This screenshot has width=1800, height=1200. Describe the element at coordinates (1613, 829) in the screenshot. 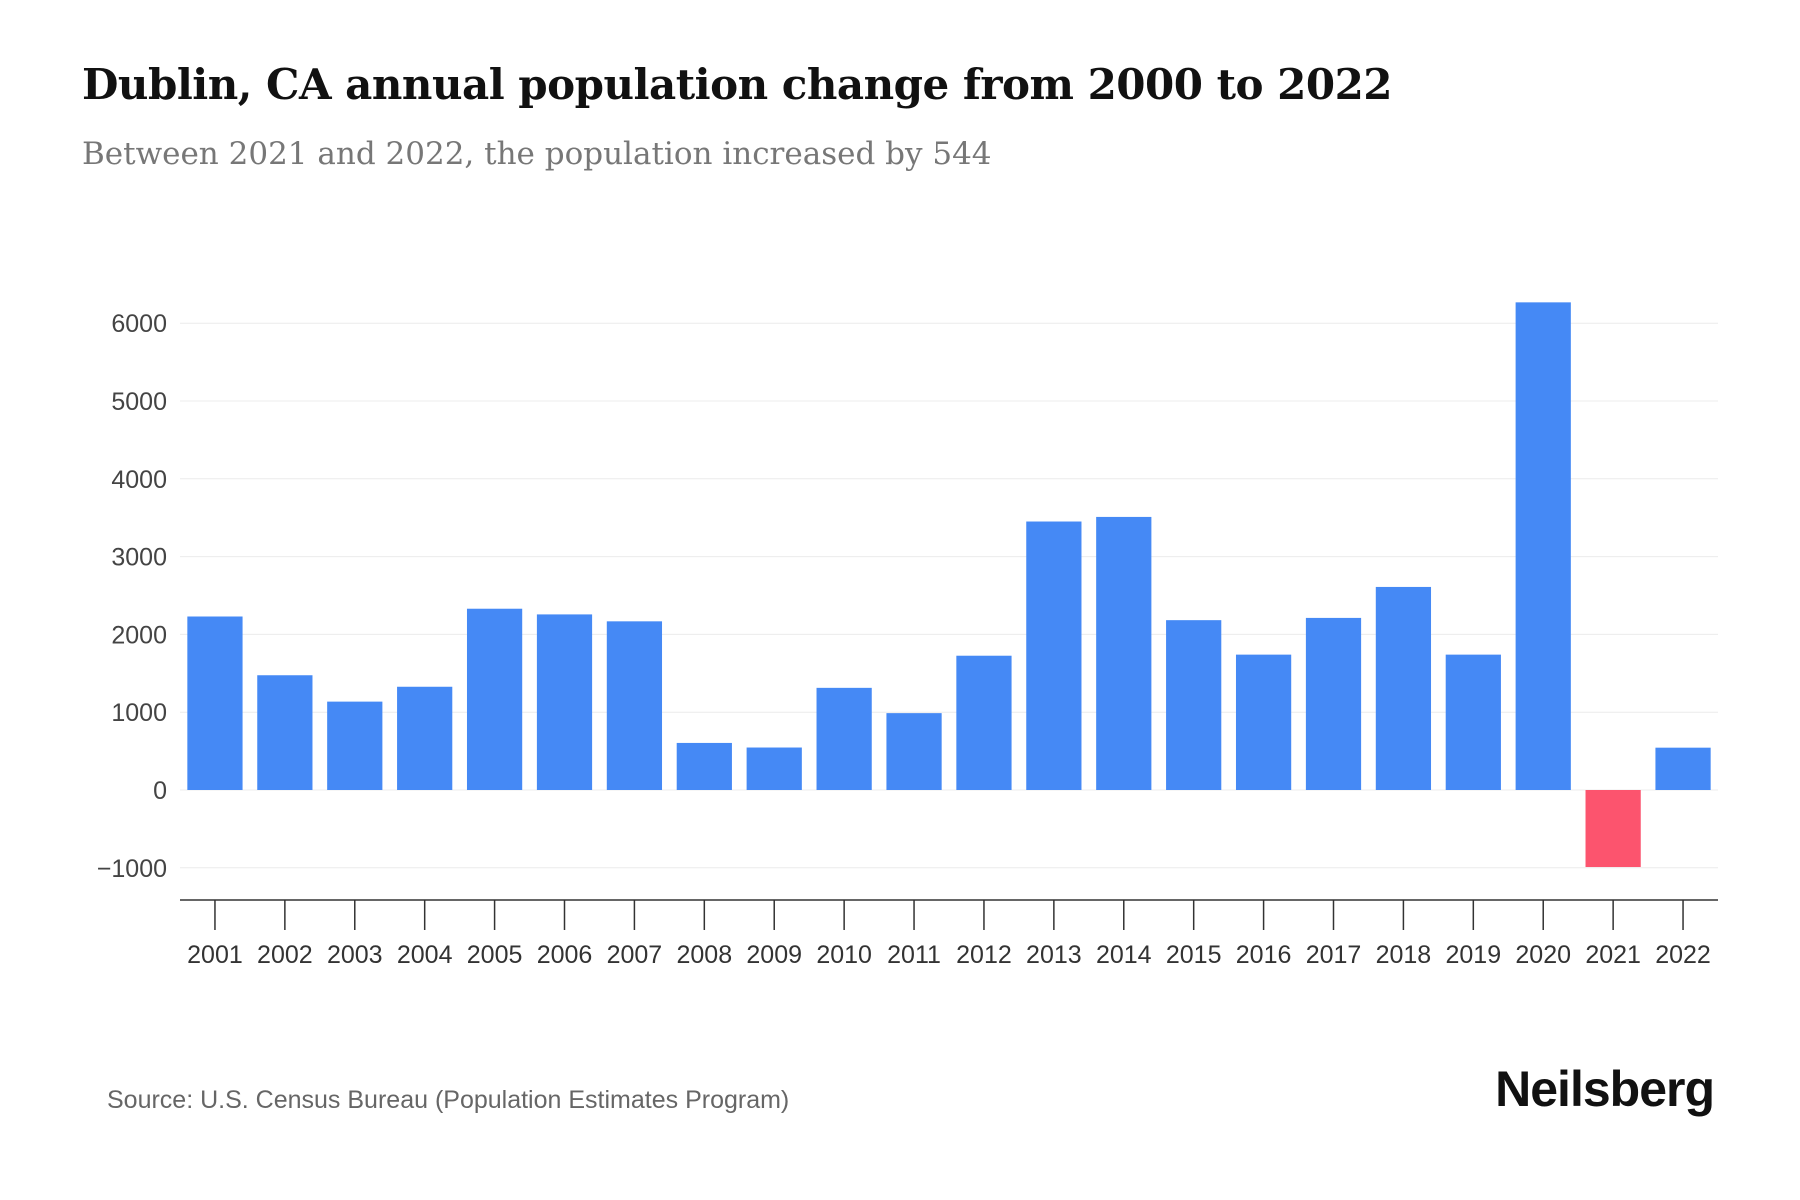

I see `bar-2021` at that location.